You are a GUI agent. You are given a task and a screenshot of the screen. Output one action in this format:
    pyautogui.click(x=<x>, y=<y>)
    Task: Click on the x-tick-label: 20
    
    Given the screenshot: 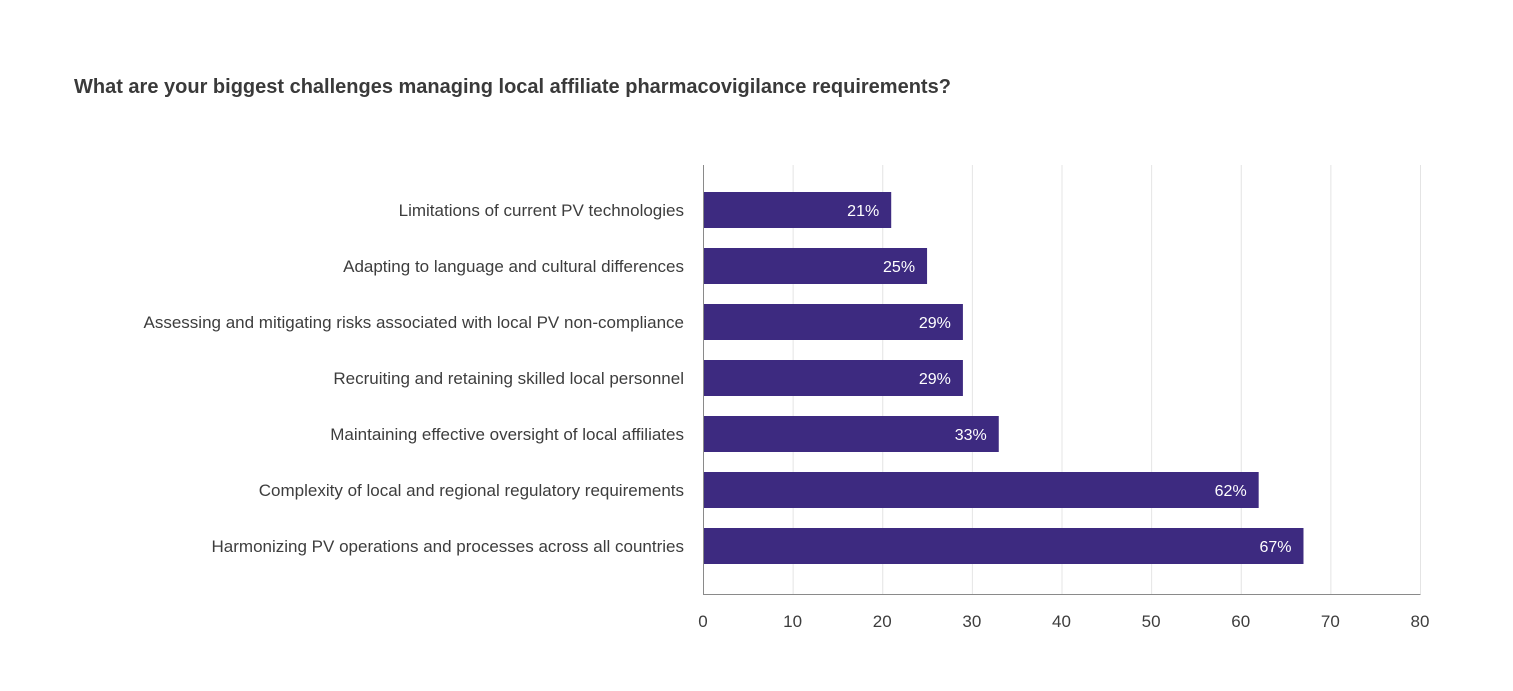 What is the action you would take?
    pyautogui.click(x=882, y=621)
    